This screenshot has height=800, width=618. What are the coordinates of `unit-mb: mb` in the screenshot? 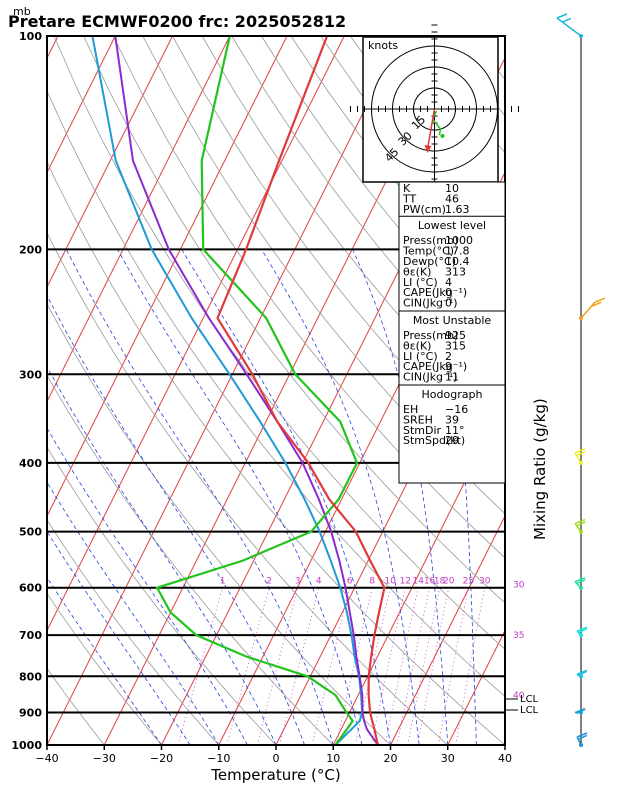 It's located at (22, 11).